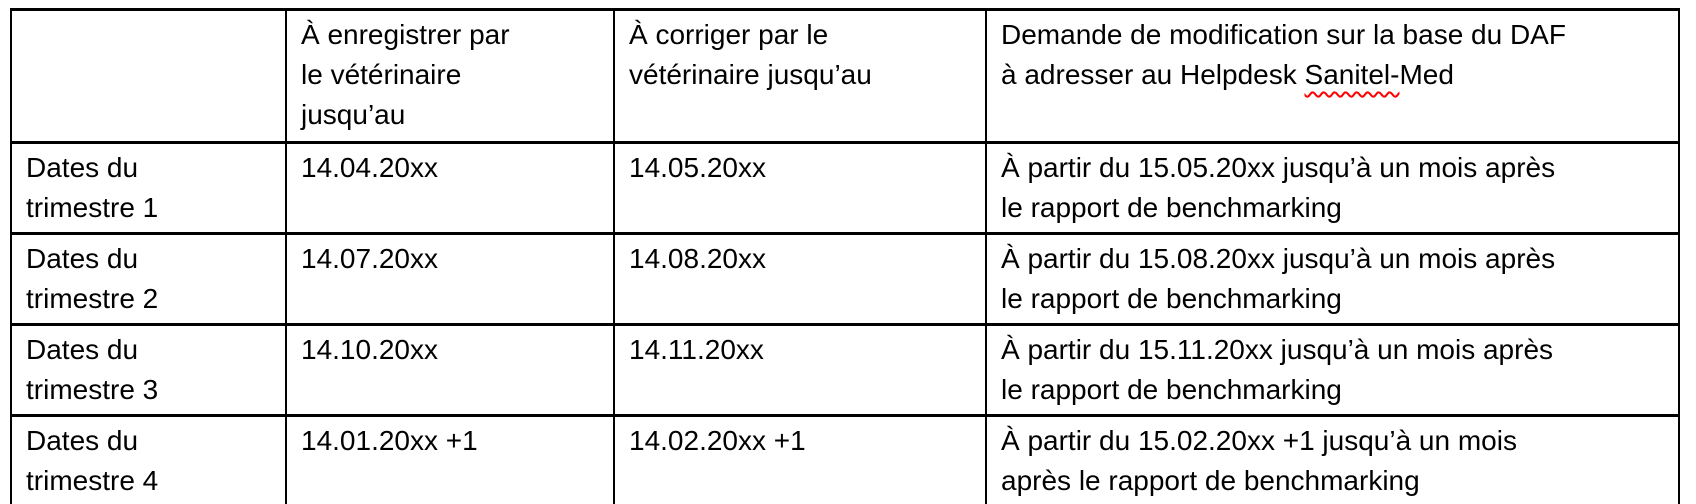 The height and width of the screenshot is (504, 1696). I want to click on modification-header-text-end: Med, so click(1426, 74).